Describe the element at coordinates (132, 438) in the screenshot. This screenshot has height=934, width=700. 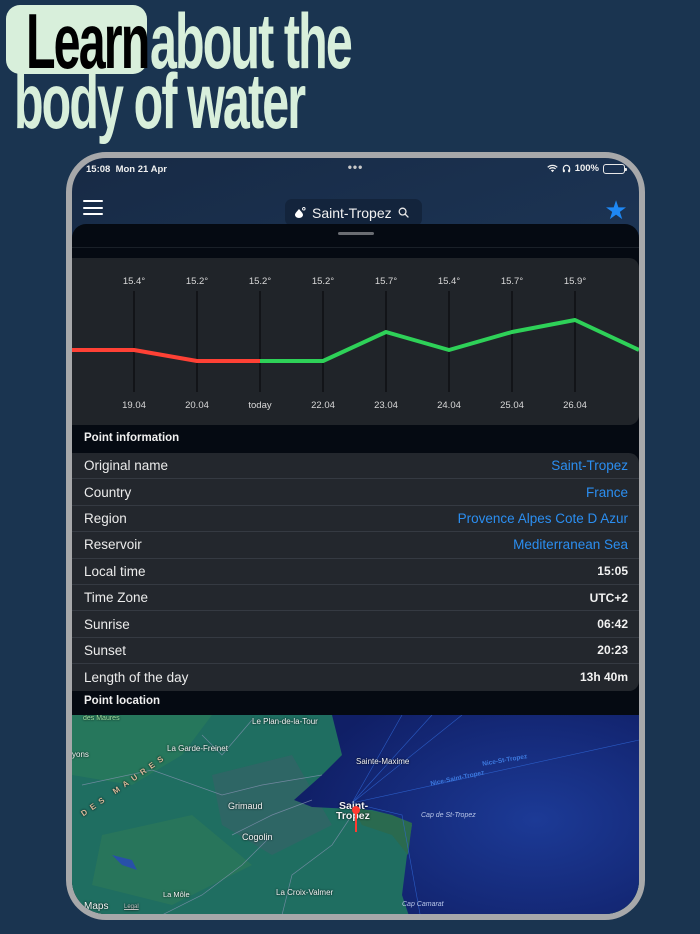
I see `section-title-point-information: Point information` at that location.